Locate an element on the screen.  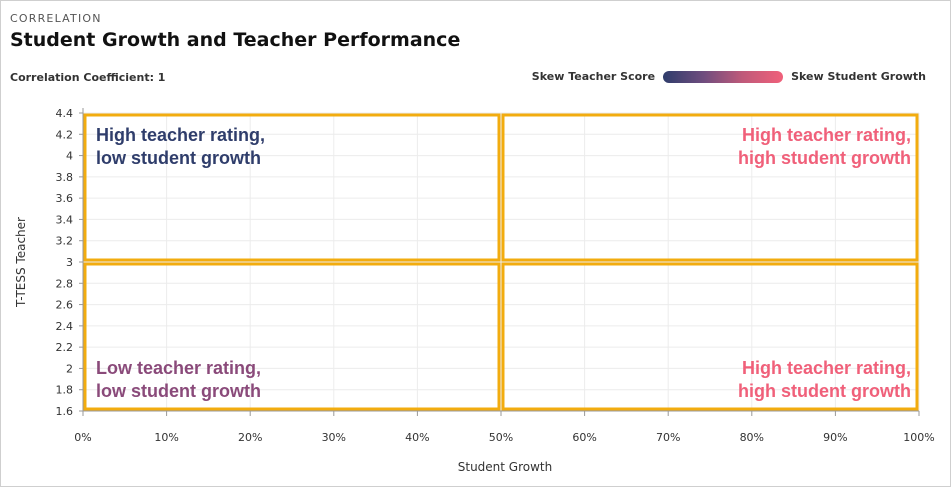
y-tick-label: 2 is located at coordinates (69, 368).